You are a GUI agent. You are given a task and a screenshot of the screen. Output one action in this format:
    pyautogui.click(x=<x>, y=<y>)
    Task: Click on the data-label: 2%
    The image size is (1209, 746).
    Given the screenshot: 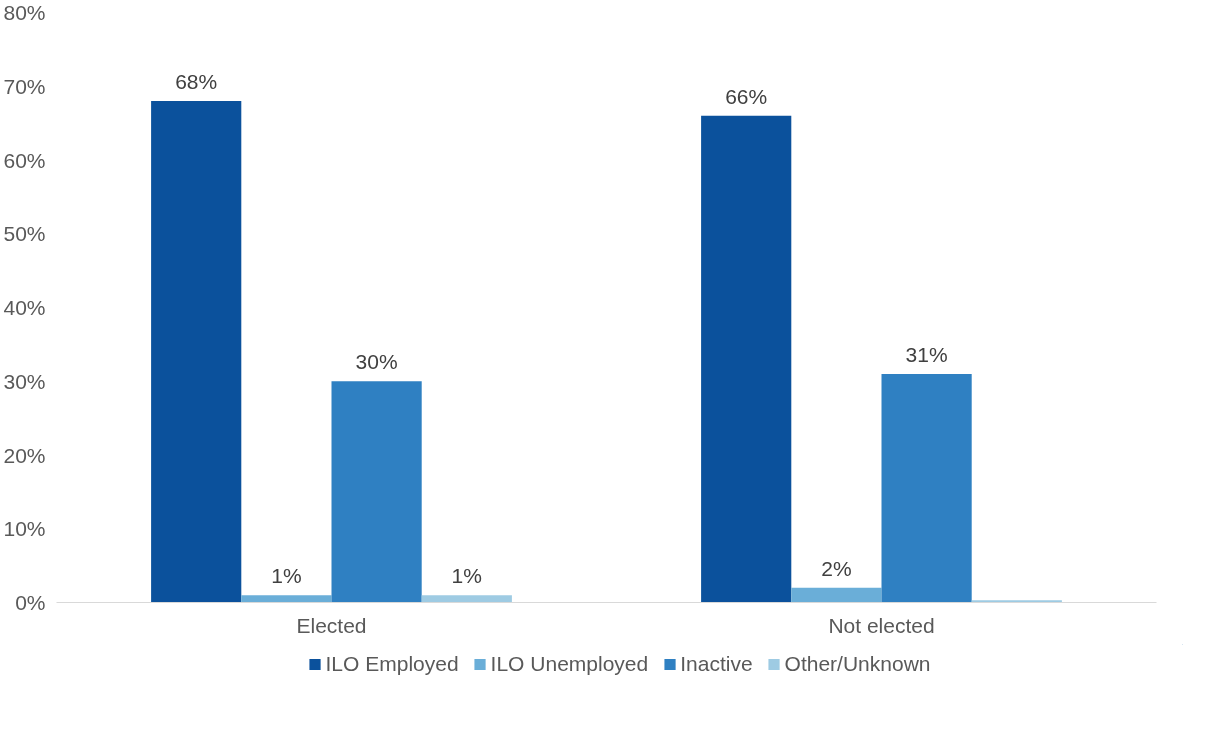 What is the action you would take?
    pyautogui.click(x=836, y=568)
    